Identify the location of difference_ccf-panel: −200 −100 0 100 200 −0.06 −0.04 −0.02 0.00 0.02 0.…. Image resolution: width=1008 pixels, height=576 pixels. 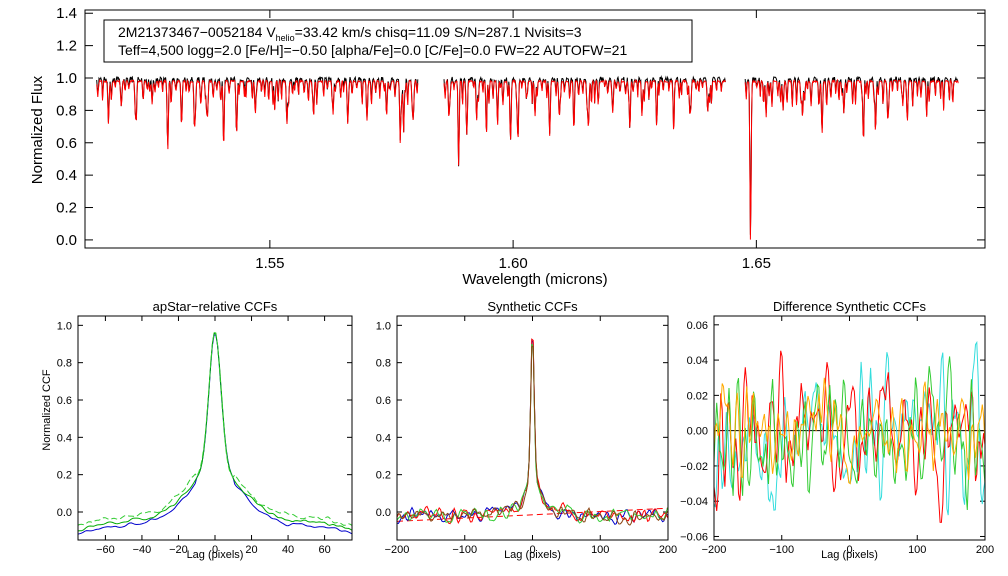
(837, 430).